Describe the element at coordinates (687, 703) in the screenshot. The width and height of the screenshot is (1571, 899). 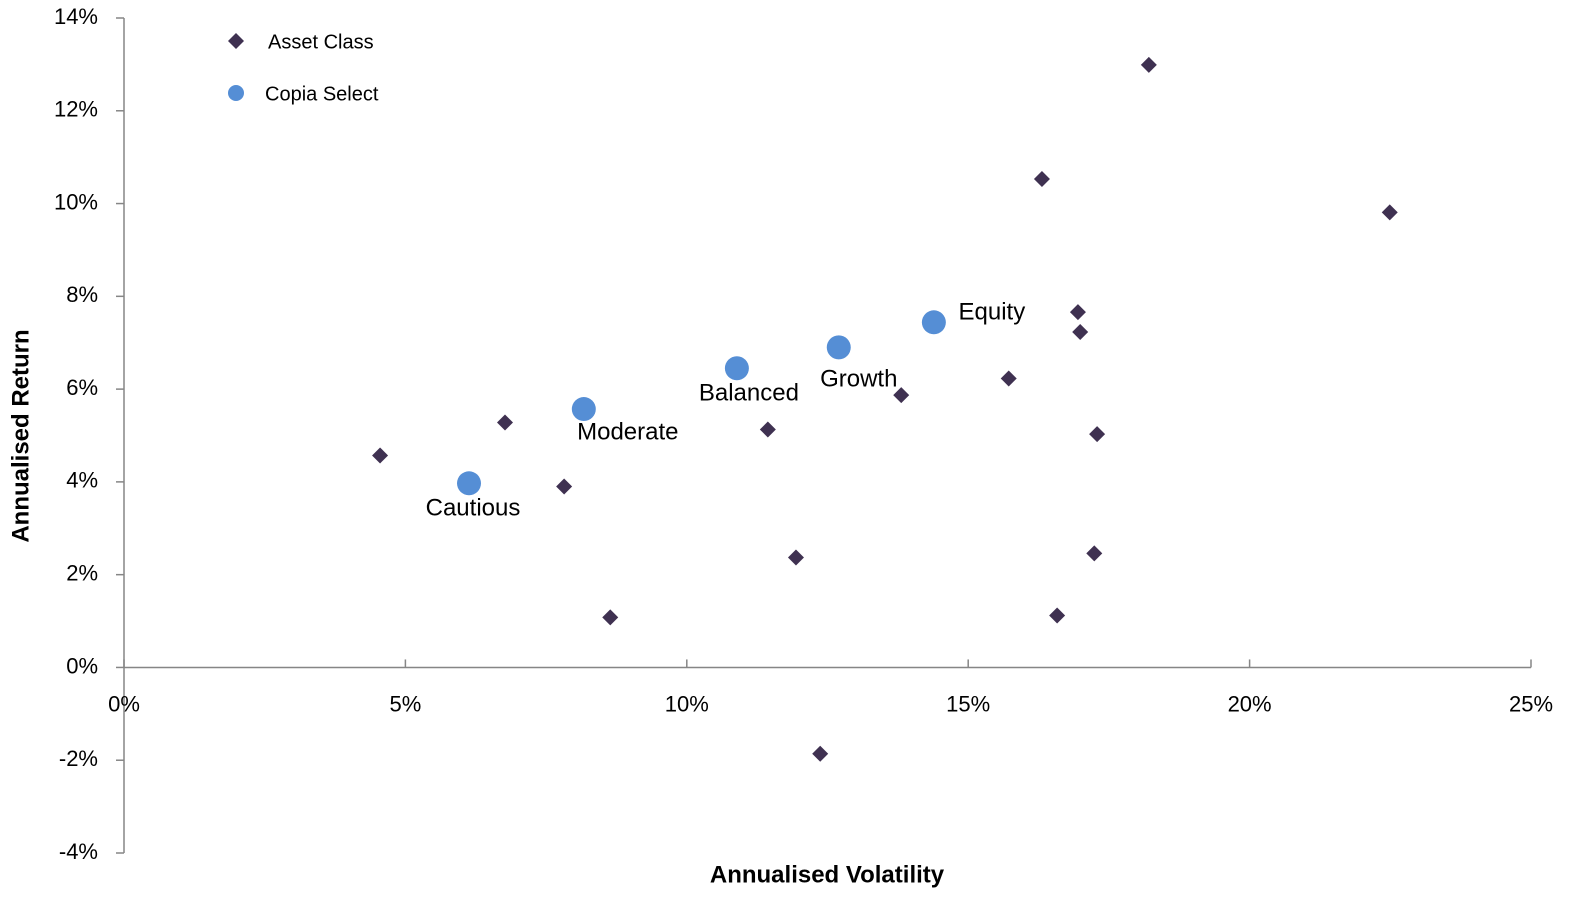
I see `x-tick-label: 10%` at that location.